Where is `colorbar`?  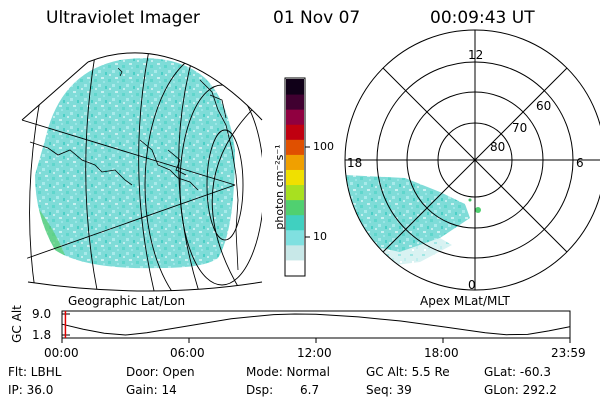
colorbar is located at coordinates (297, 177).